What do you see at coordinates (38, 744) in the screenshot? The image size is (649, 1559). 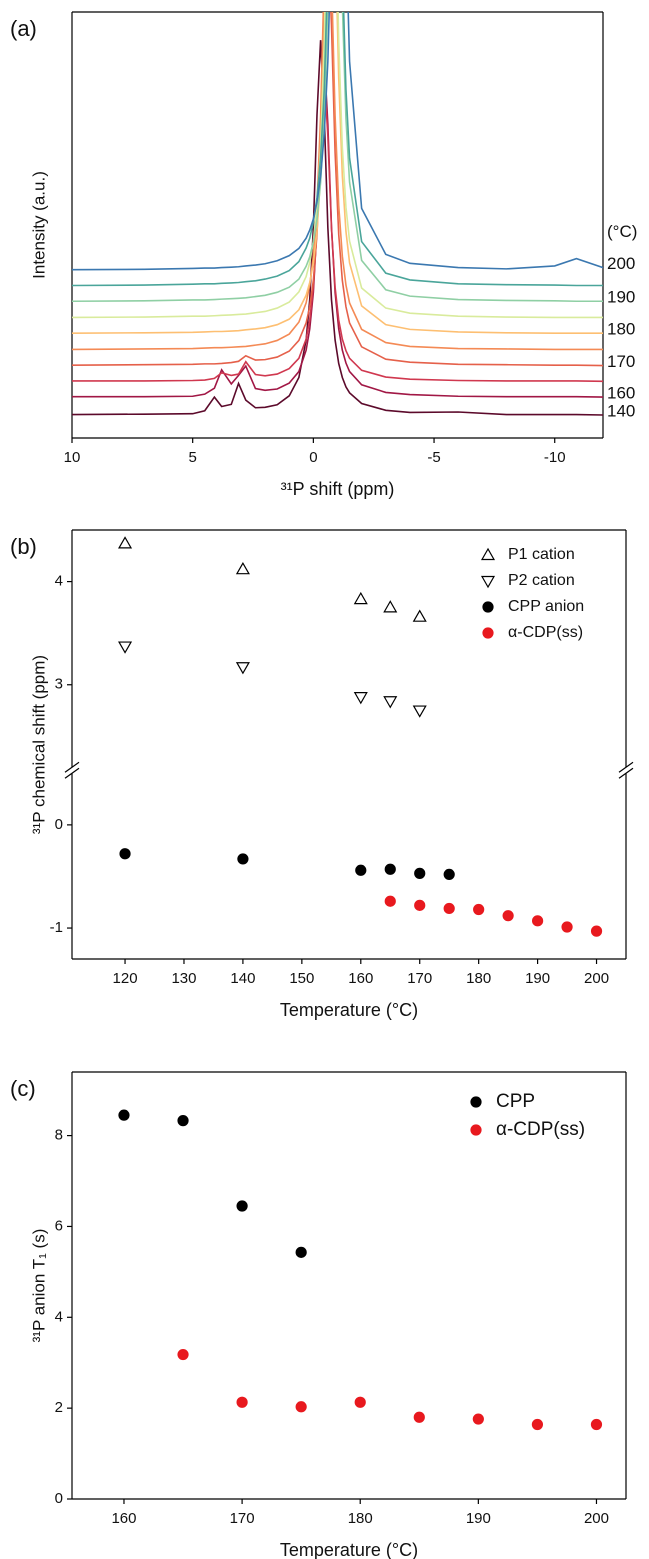 I see `y-axis-title: ³¹P chemical shift (ppm)` at bounding box center [38, 744].